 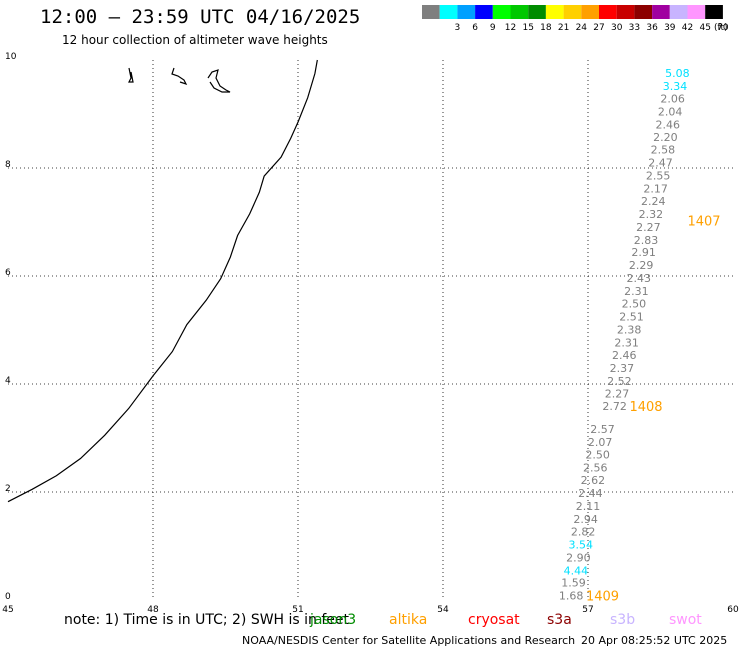 I want to click on y-tick-label: 8, so click(x=8, y=165).